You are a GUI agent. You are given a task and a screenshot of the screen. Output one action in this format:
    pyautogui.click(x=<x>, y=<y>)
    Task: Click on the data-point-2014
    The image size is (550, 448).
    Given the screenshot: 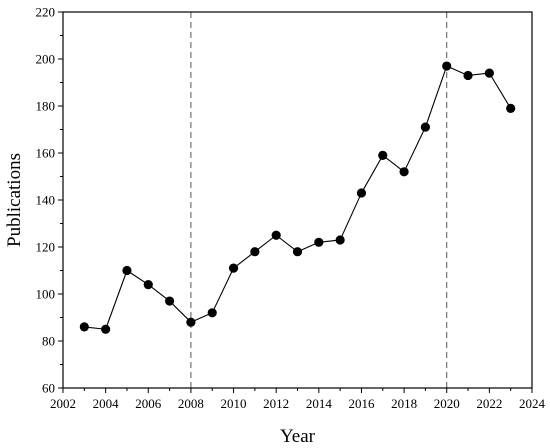 What is the action you would take?
    pyautogui.click(x=319, y=242)
    